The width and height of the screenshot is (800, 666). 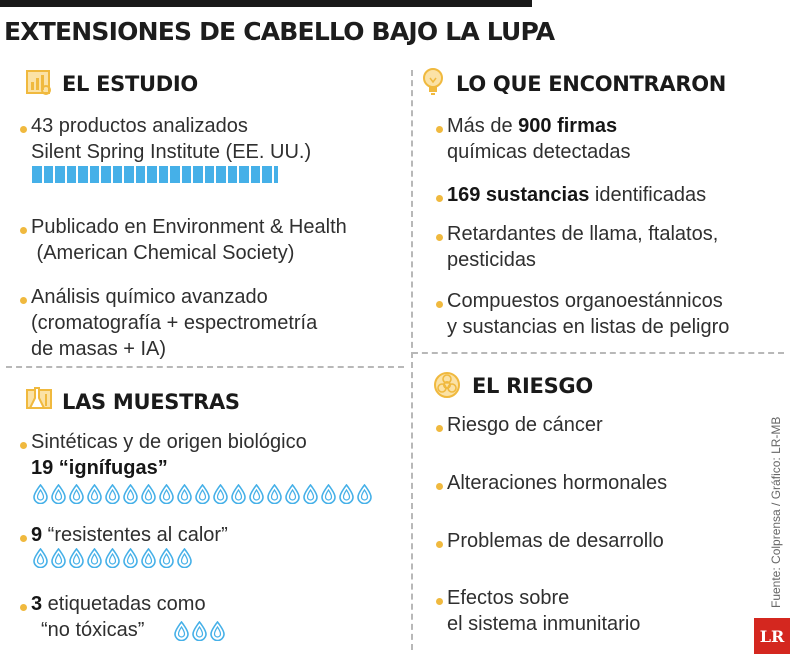 I want to click on section-heading-riesgo: EL RIESGO, so click(x=532, y=386).